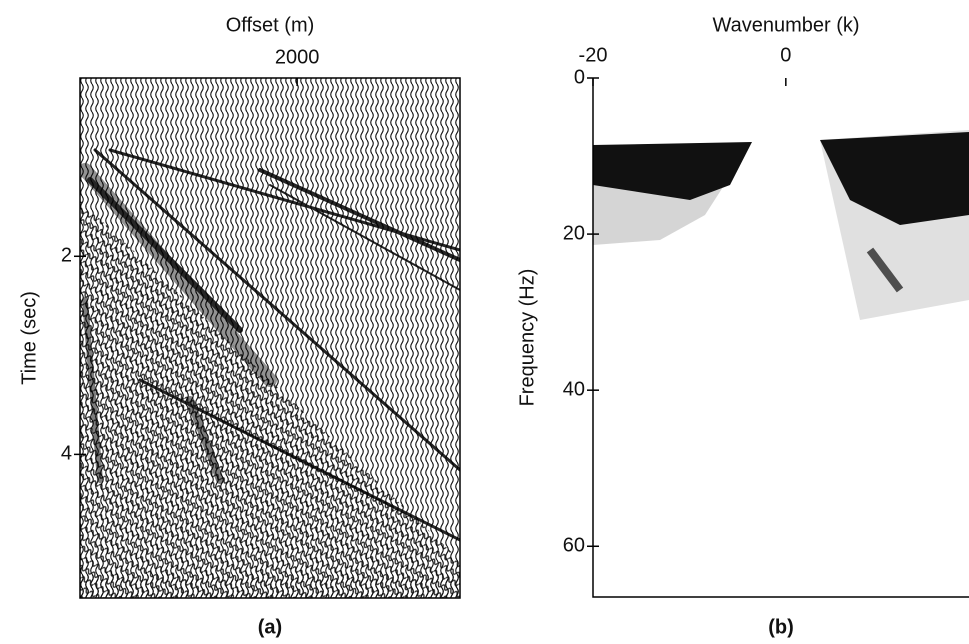 This screenshot has width=969, height=644. What do you see at coordinates (66, 454) in the screenshot?
I see `y-tick-label: 4` at bounding box center [66, 454].